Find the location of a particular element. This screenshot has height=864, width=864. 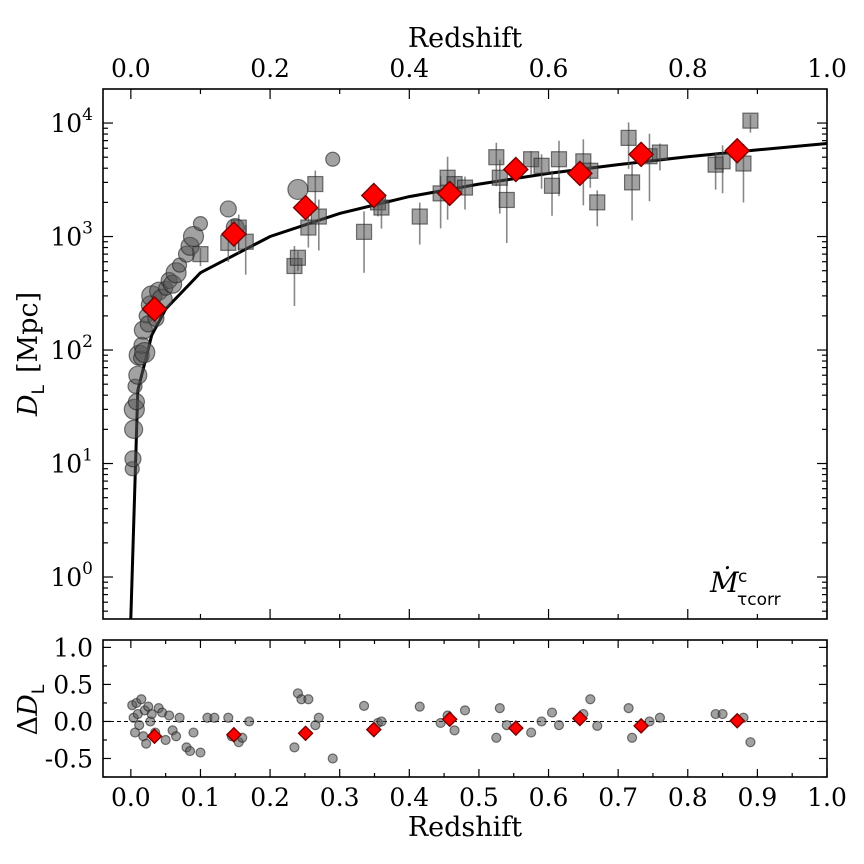

top-y-tick-label: 10⁴ is located at coordinates (71, 121).